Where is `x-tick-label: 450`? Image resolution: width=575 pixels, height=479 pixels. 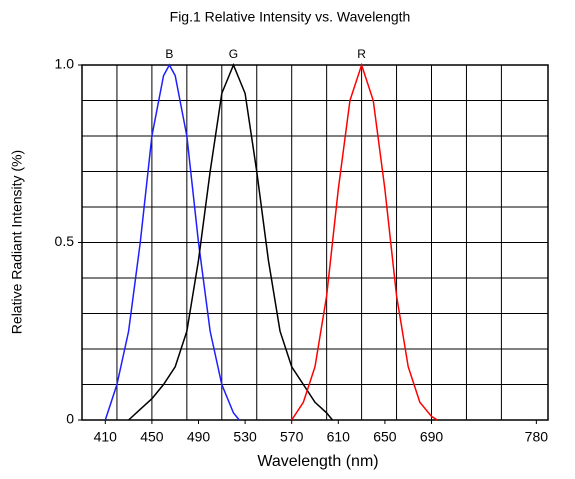 x-tick-label: 450 is located at coordinates (152, 437).